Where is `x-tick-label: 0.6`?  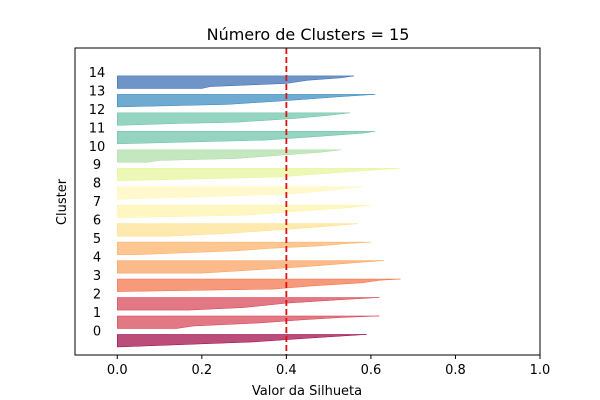 x-tick-label: 0.6 is located at coordinates (371, 370).